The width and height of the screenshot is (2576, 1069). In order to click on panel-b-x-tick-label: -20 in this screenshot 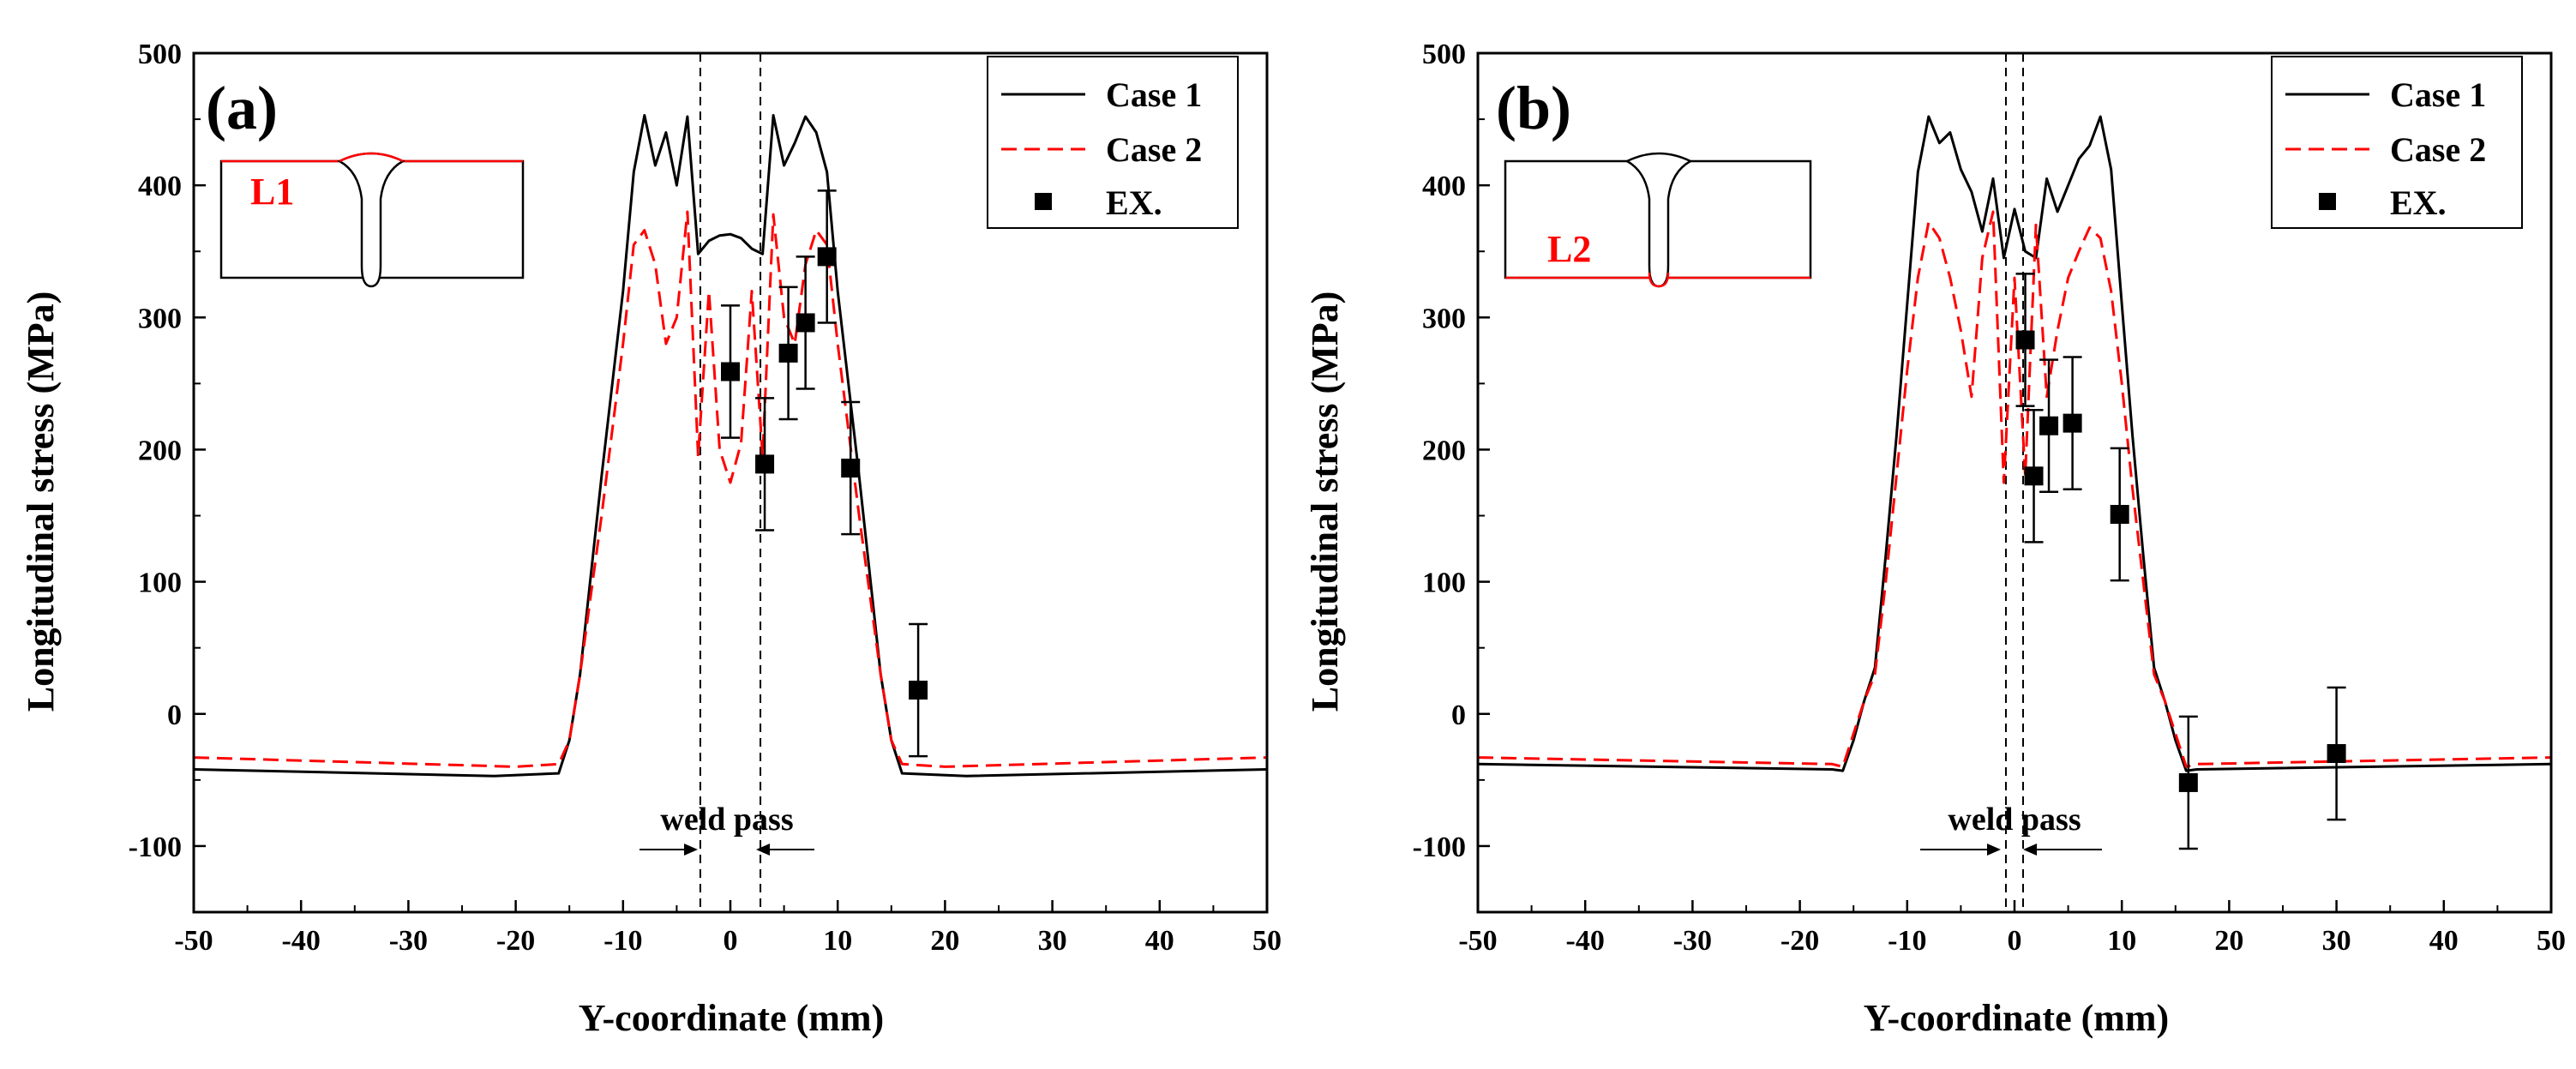, I will do `click(1799, 941)`.